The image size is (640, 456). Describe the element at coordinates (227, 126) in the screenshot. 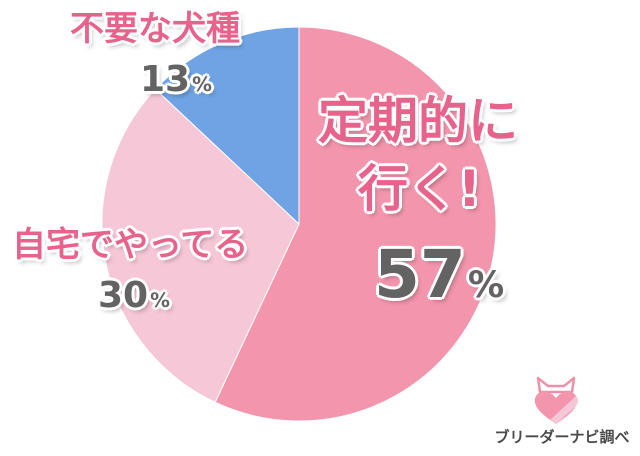

I see `pie-slice-unneeded` at that location.